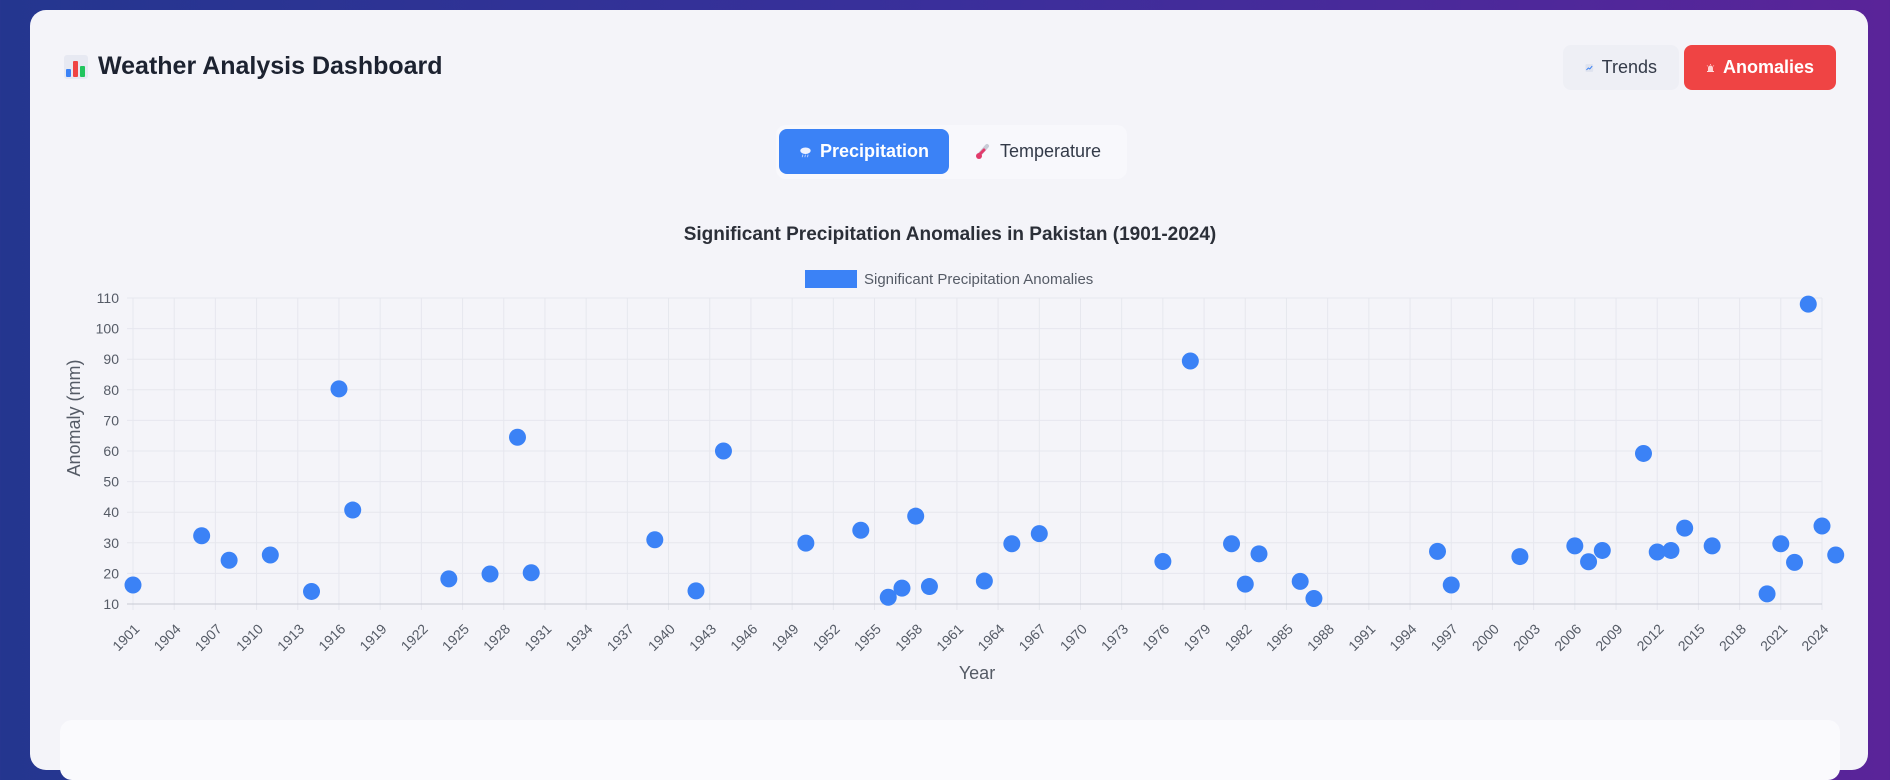  What do you see at coordinates (1320, 637) in the screenshot?
I see `x-tick-label: 1988` at bounding box center [1320, 637].